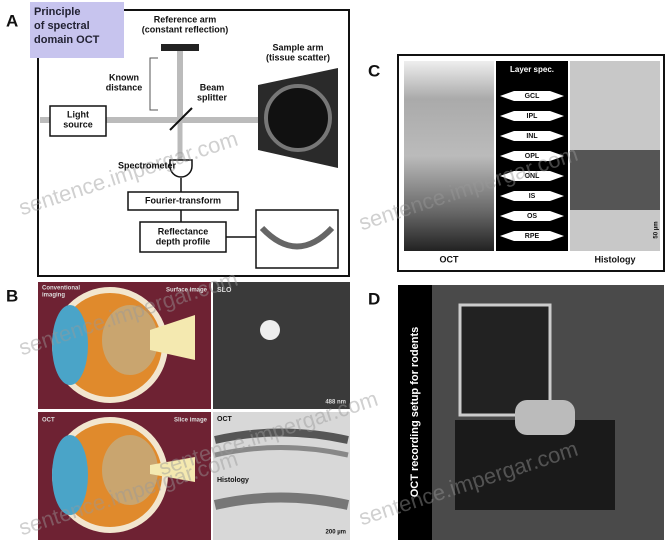 This screenshot has width=672, height=548. Describe the element at coordinates (374, 298) in the screenshot. I see `label: D` at that location.